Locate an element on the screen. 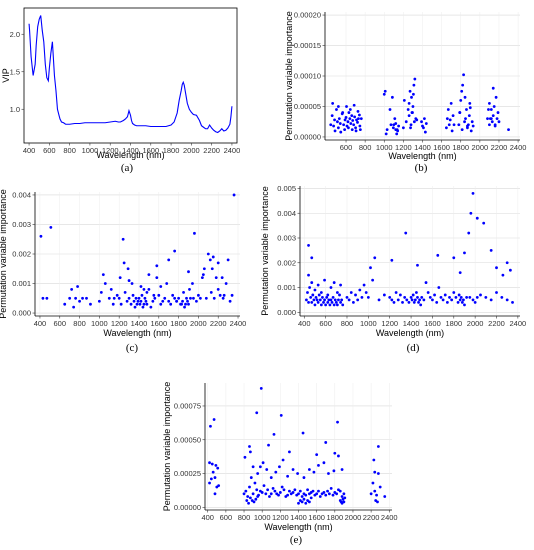 The image size is (534, 550). panel-a-x-tick-label-6: 1600 is located at coordinates (150, 150).